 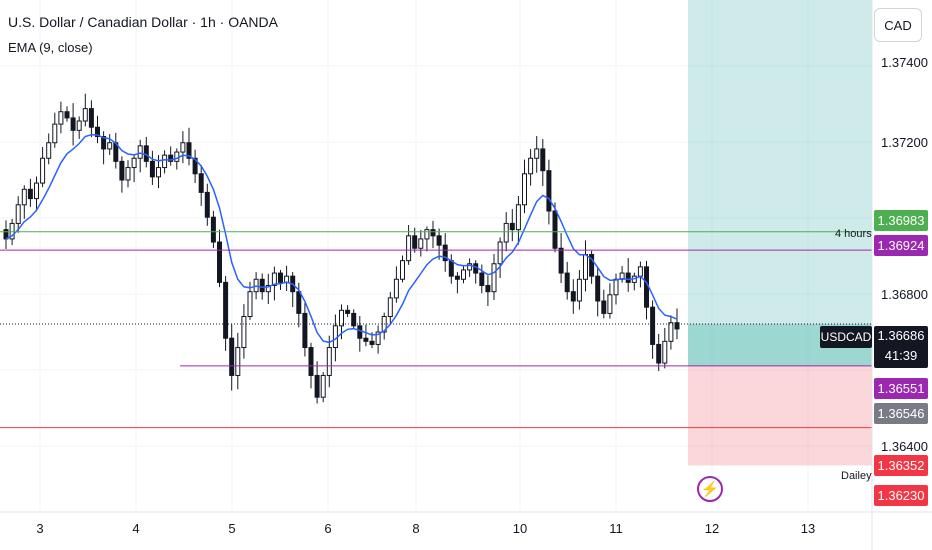 I want to click on x-tick-label: 8, so click(x=416, y=528).